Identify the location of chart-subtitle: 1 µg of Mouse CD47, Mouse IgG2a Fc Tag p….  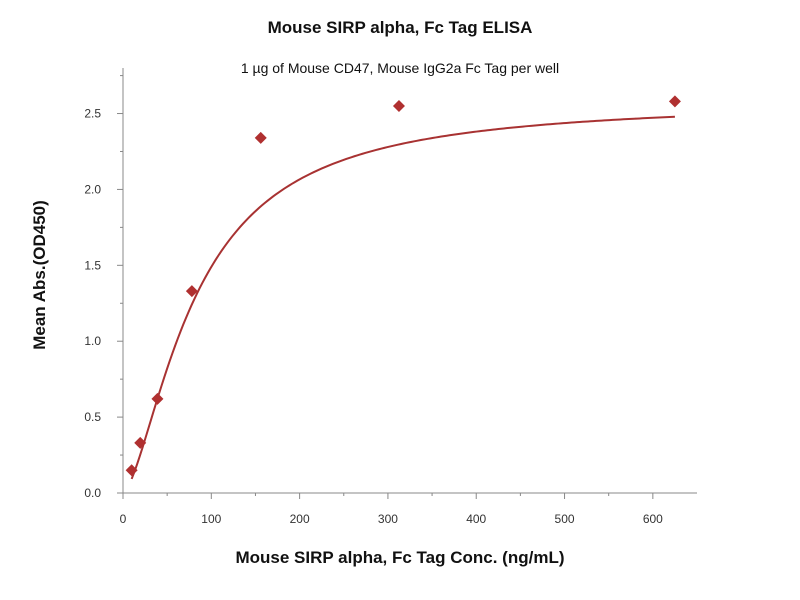
(400, 68).